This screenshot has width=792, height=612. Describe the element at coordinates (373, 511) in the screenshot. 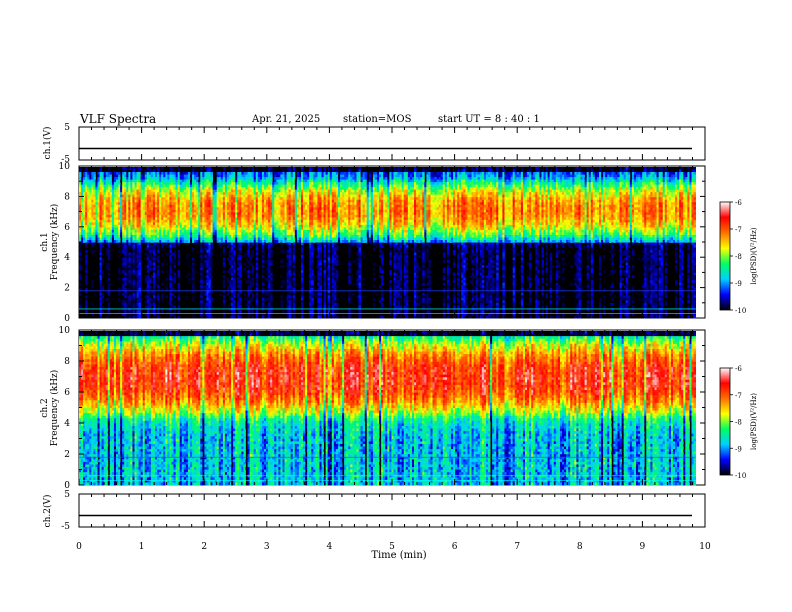

I see `ch2-voltage-panel: 5 -5 ch.2(V)` at that location.